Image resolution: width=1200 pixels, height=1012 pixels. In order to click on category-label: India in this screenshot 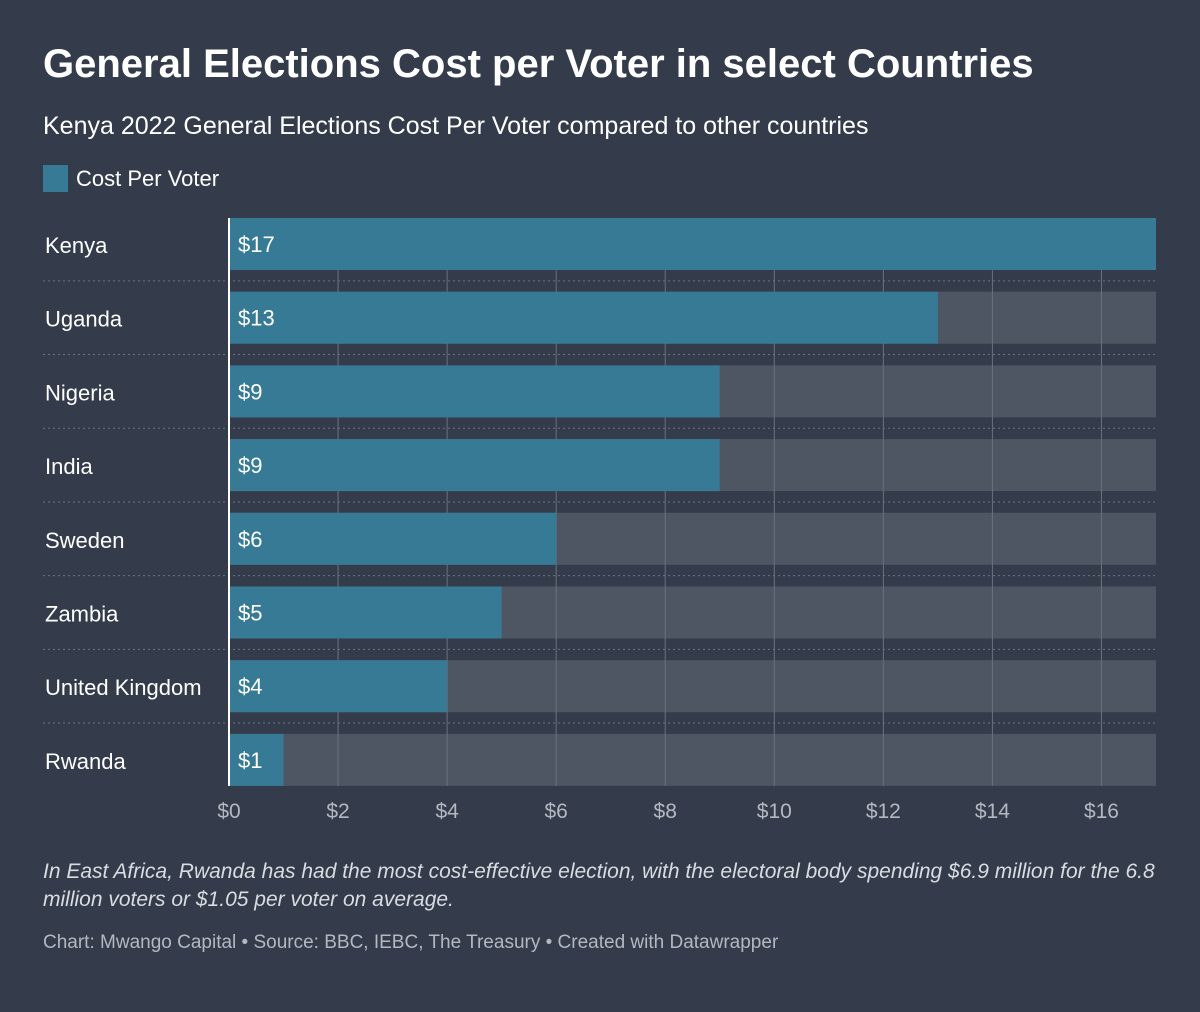, I will do `click(69, 466)`.